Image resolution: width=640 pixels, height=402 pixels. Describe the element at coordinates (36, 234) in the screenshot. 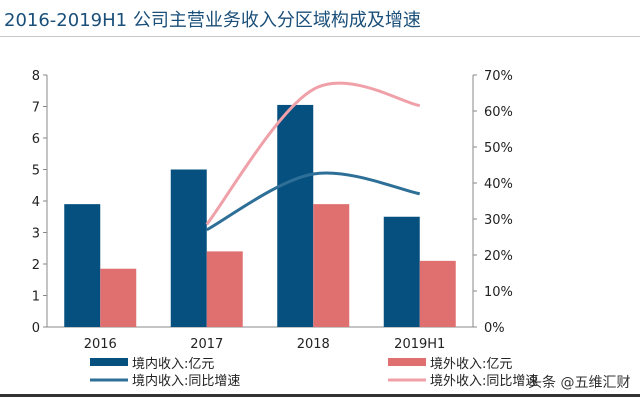

I see `y-tick-label: 3` at that location.